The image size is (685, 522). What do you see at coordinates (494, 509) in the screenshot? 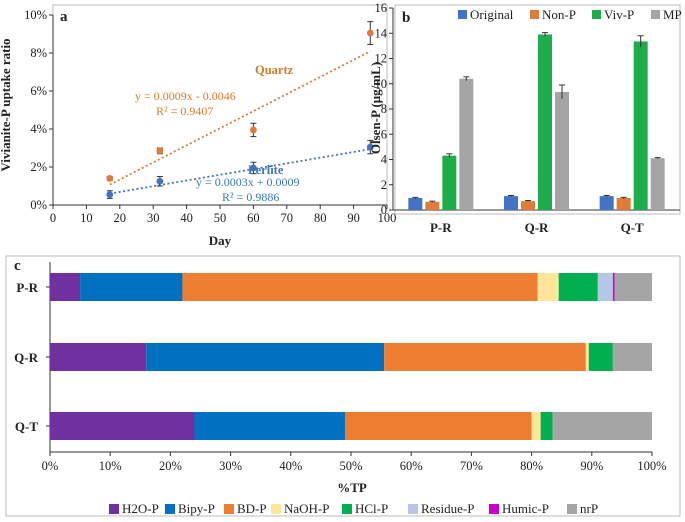
I see `legend-swatch-humic-p` at bounding box center [494, 509].